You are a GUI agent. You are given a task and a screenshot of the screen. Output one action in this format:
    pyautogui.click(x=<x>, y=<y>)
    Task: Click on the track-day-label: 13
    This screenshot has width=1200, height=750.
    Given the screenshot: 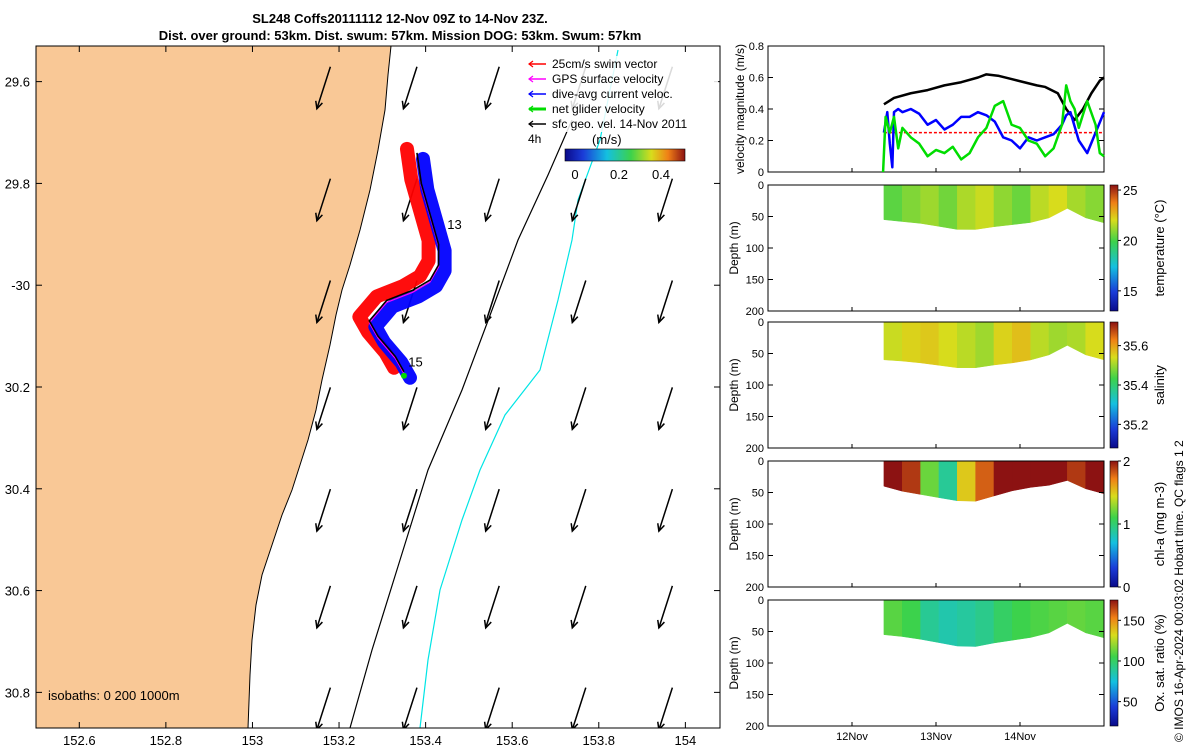 What is the action you would take?
    pyautogui.click(x=454, y=224)
    